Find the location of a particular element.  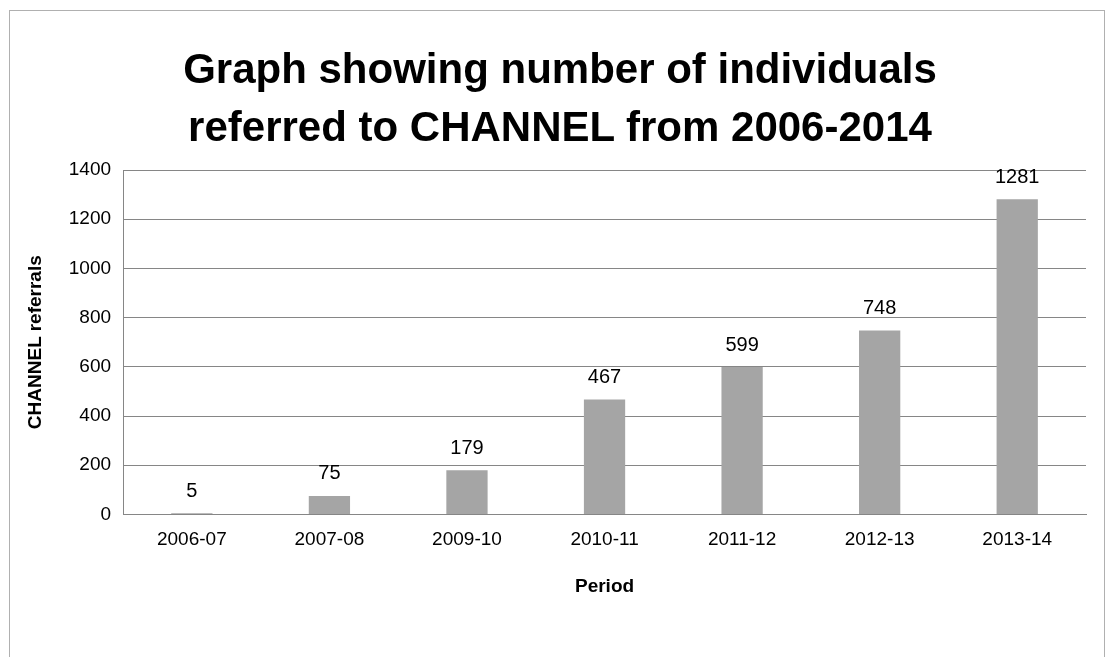

y-tick-label: 400 is located at coordinates (95, 415).